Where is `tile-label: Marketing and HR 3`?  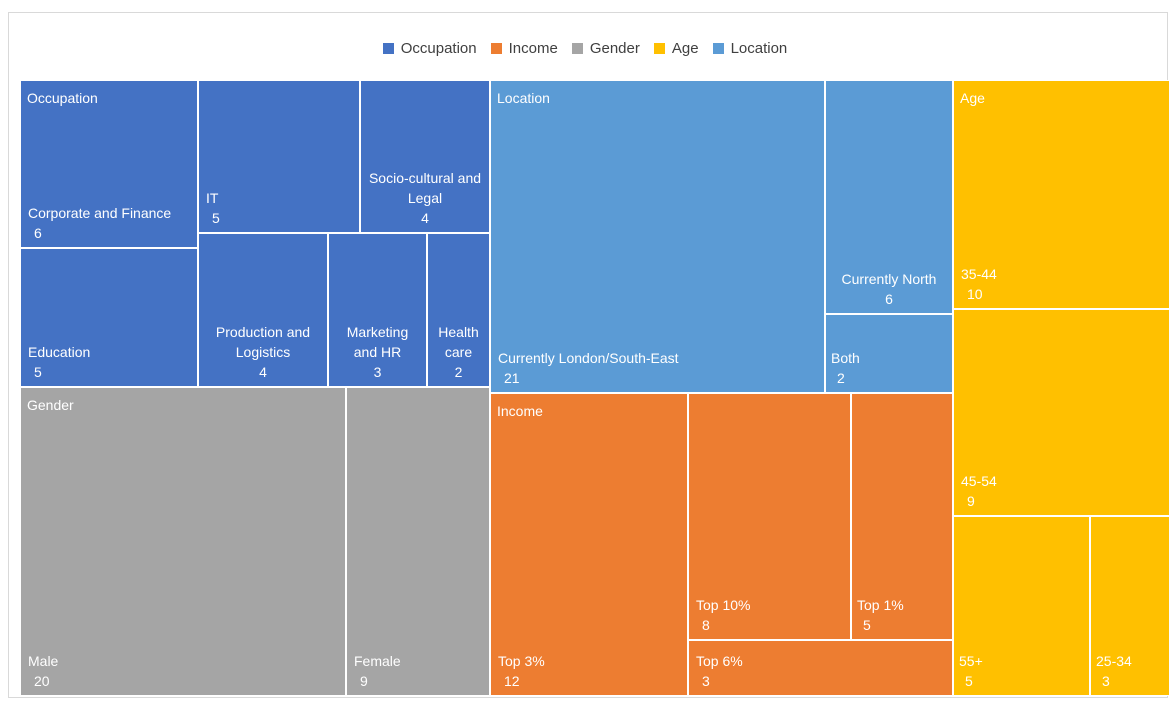 tile-label: Marketing and HR 3 is located at coordinates (377, 352).